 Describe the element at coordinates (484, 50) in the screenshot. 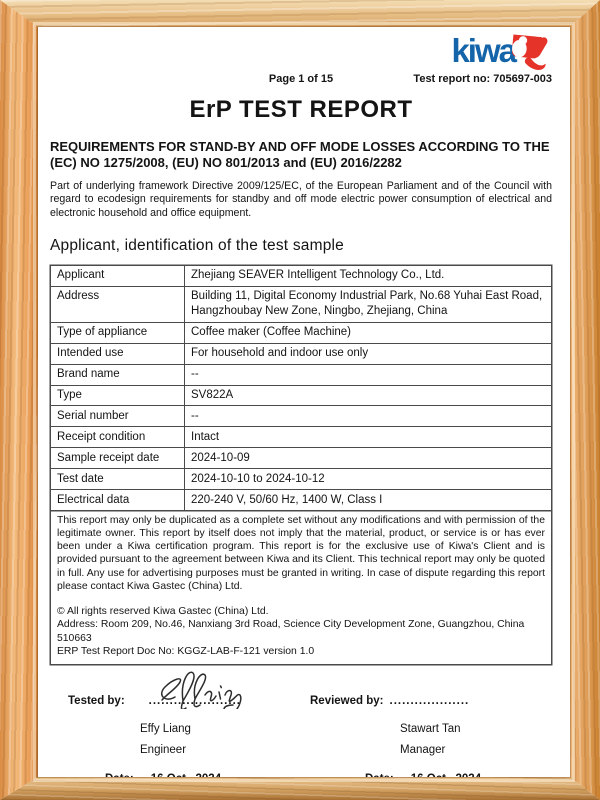

I see `kiwa-logo-text: kiwa` at that location.